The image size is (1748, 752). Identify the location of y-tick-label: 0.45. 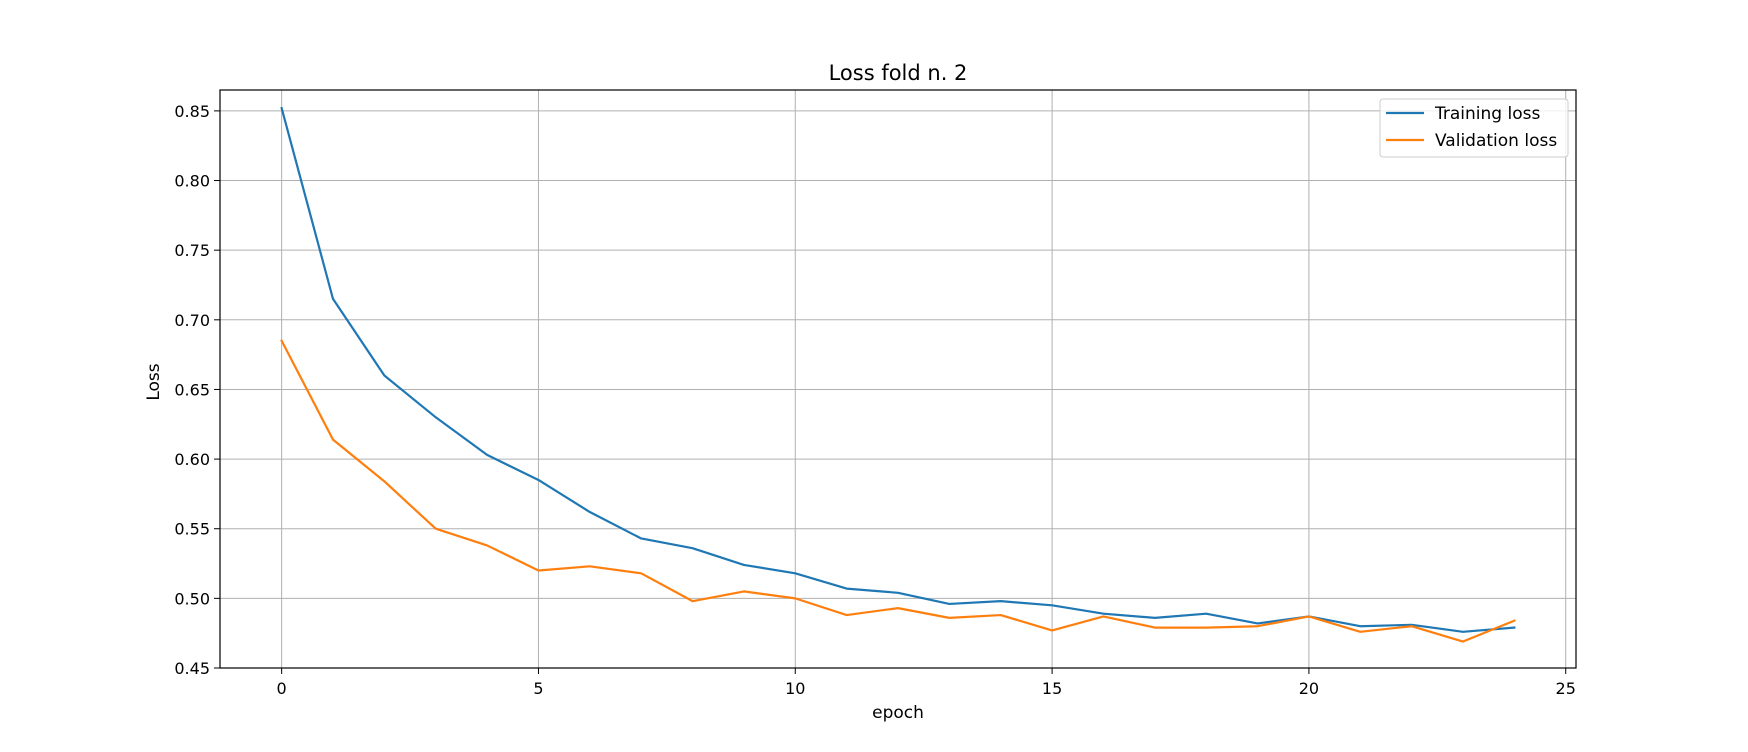
(192, 668).